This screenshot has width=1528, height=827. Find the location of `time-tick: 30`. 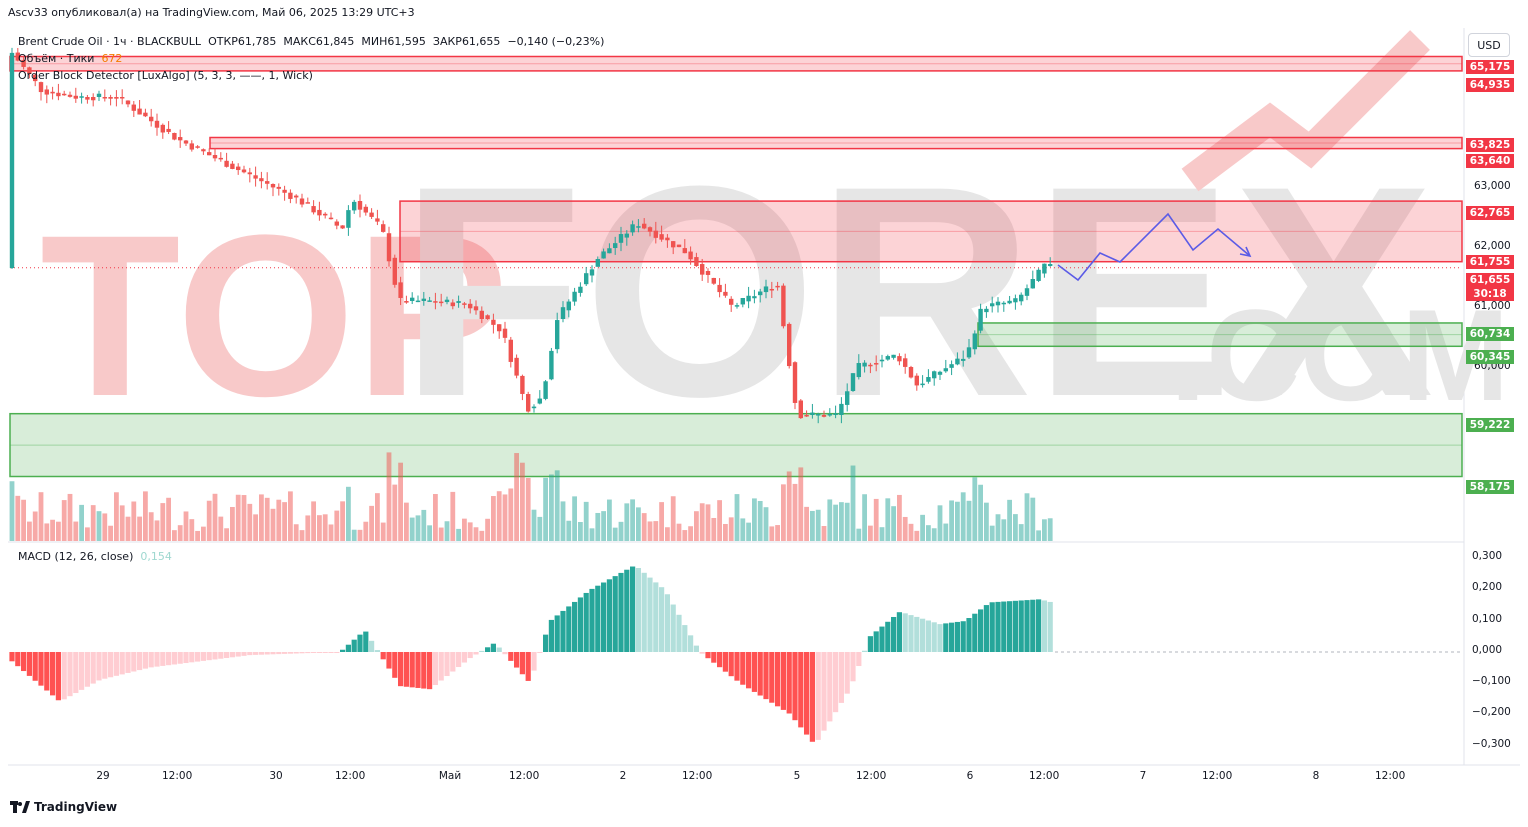

time-tick: 30 is located at coordinates (276, 776).